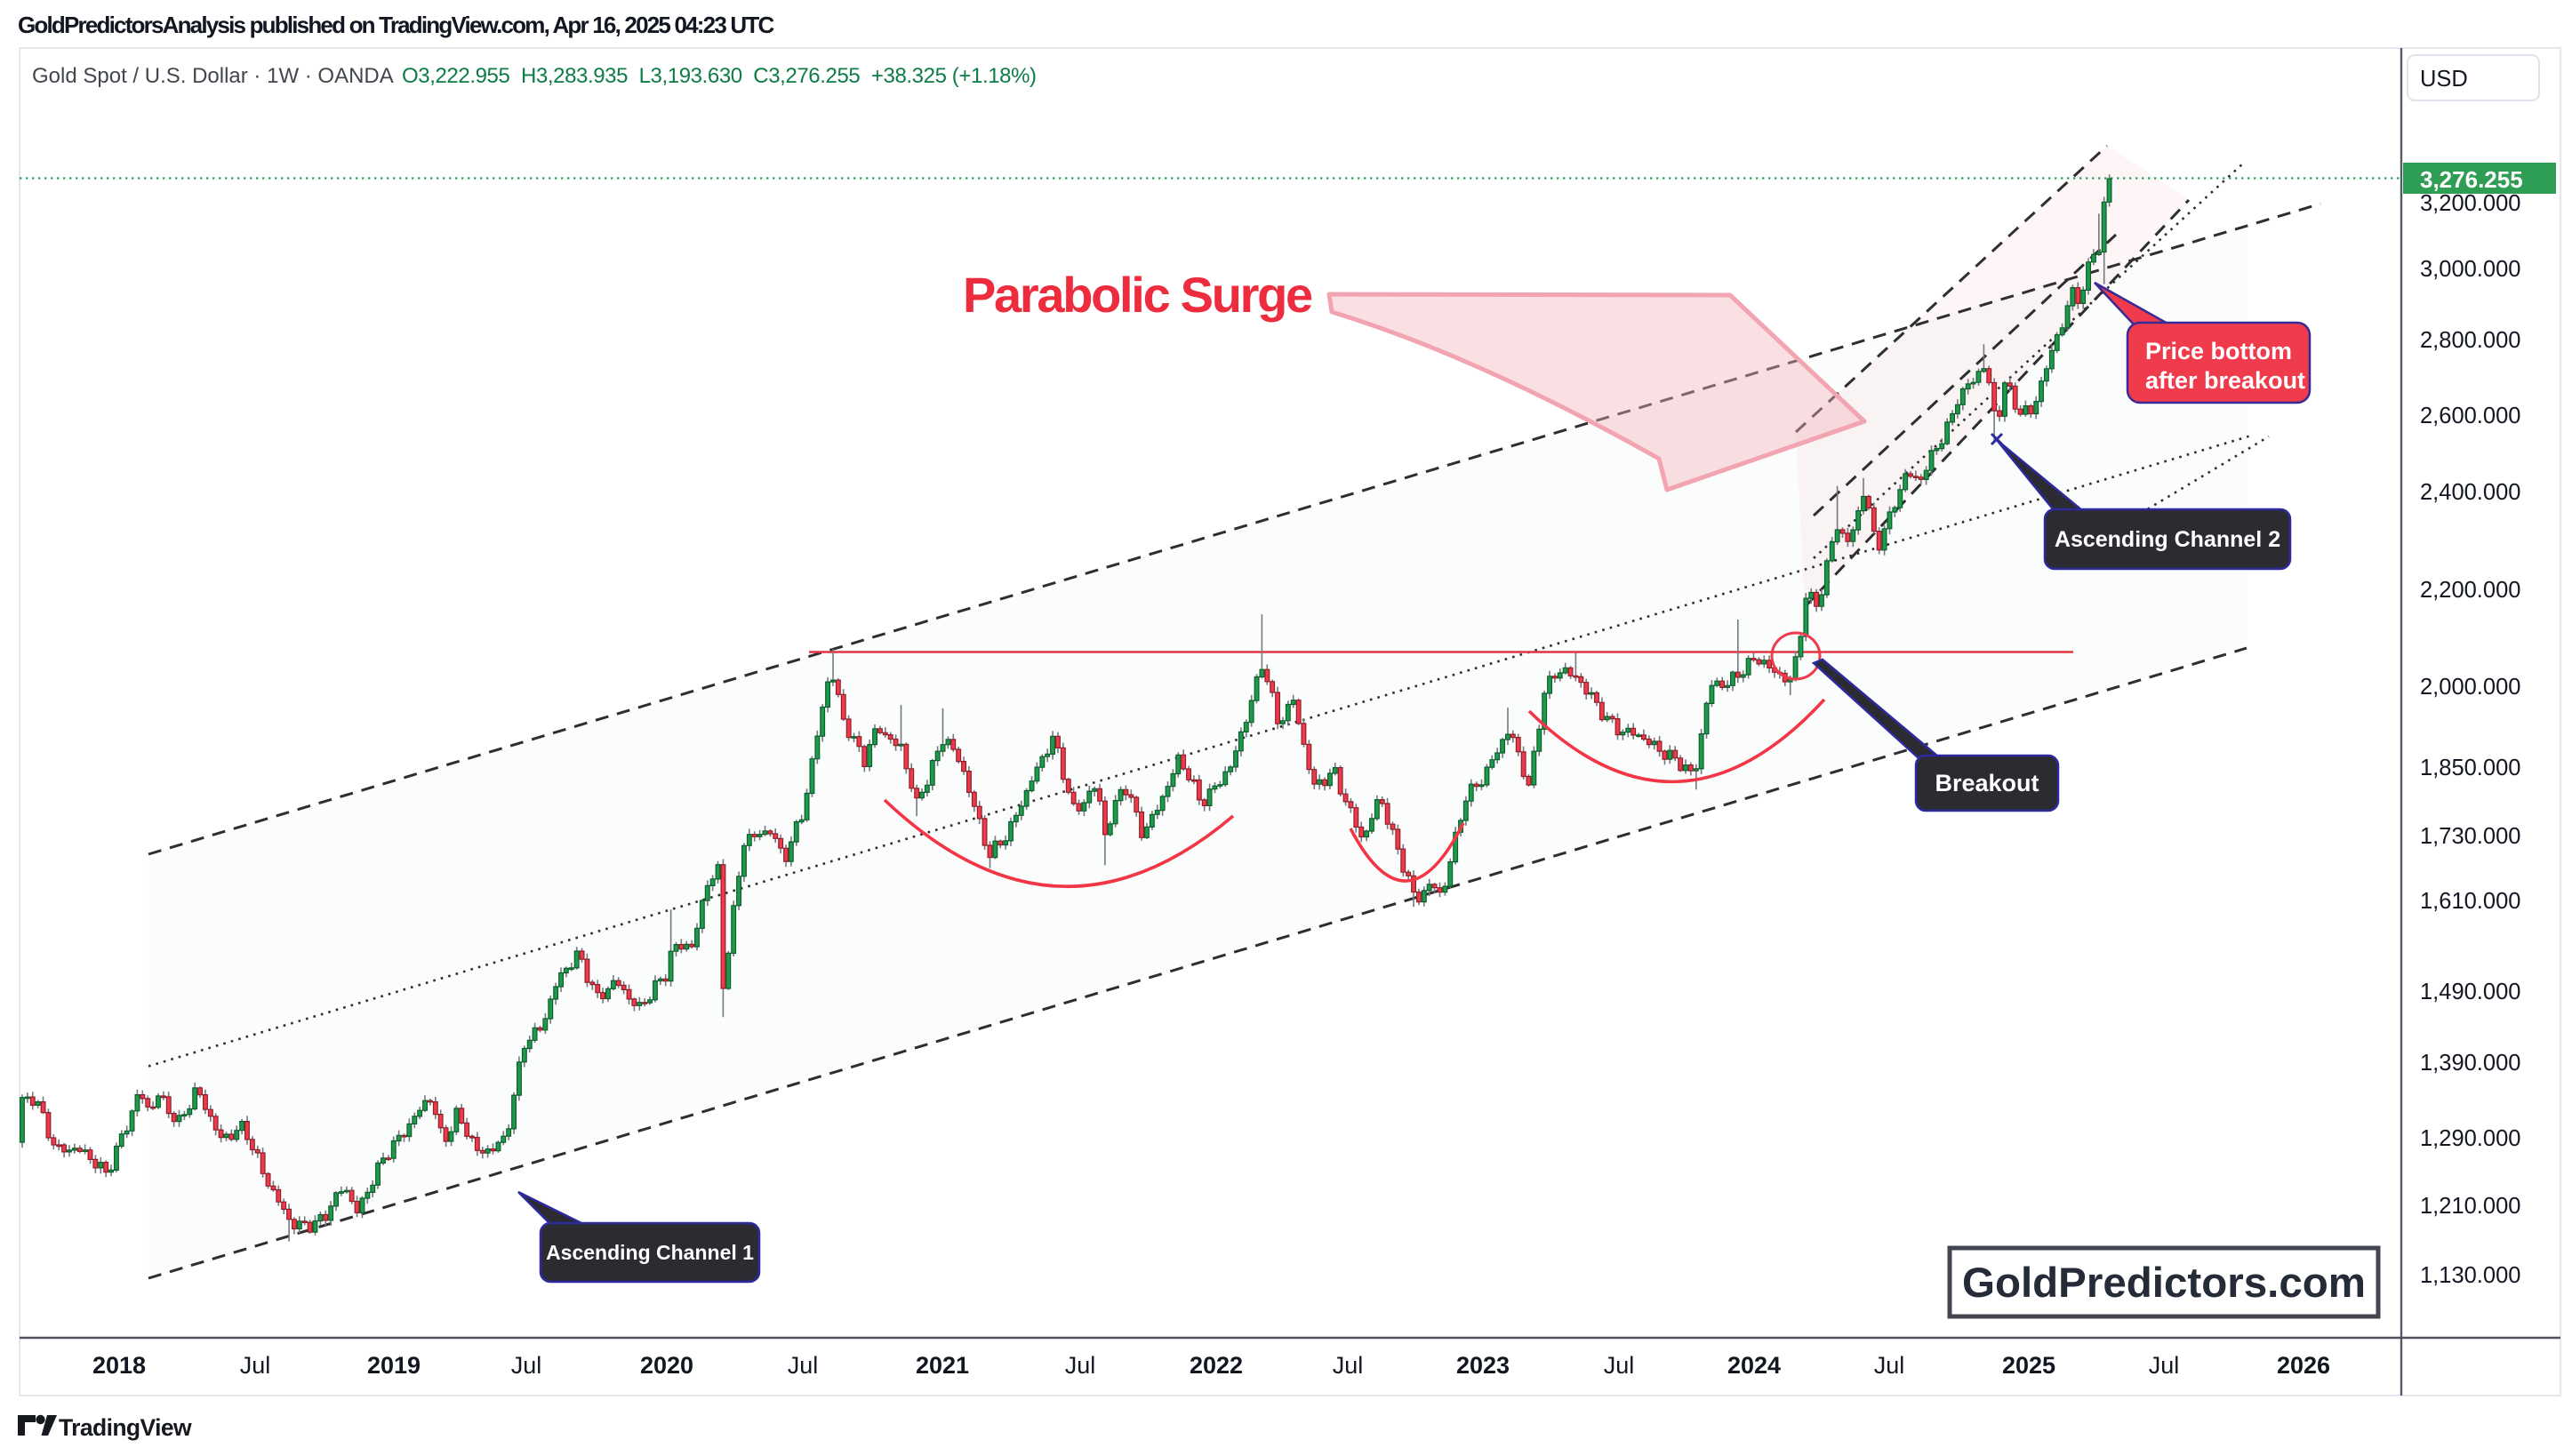  I want to click on svg-text: 2023, so click(1483, 1365).